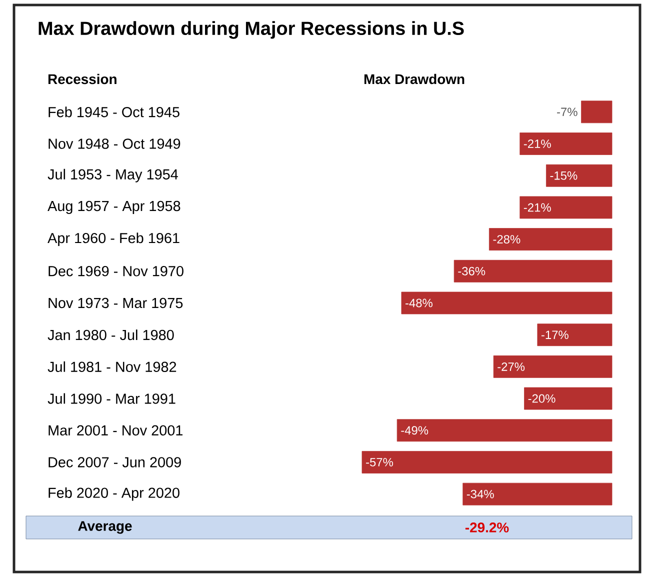  I want to click on text: Average, so click(105, 527).